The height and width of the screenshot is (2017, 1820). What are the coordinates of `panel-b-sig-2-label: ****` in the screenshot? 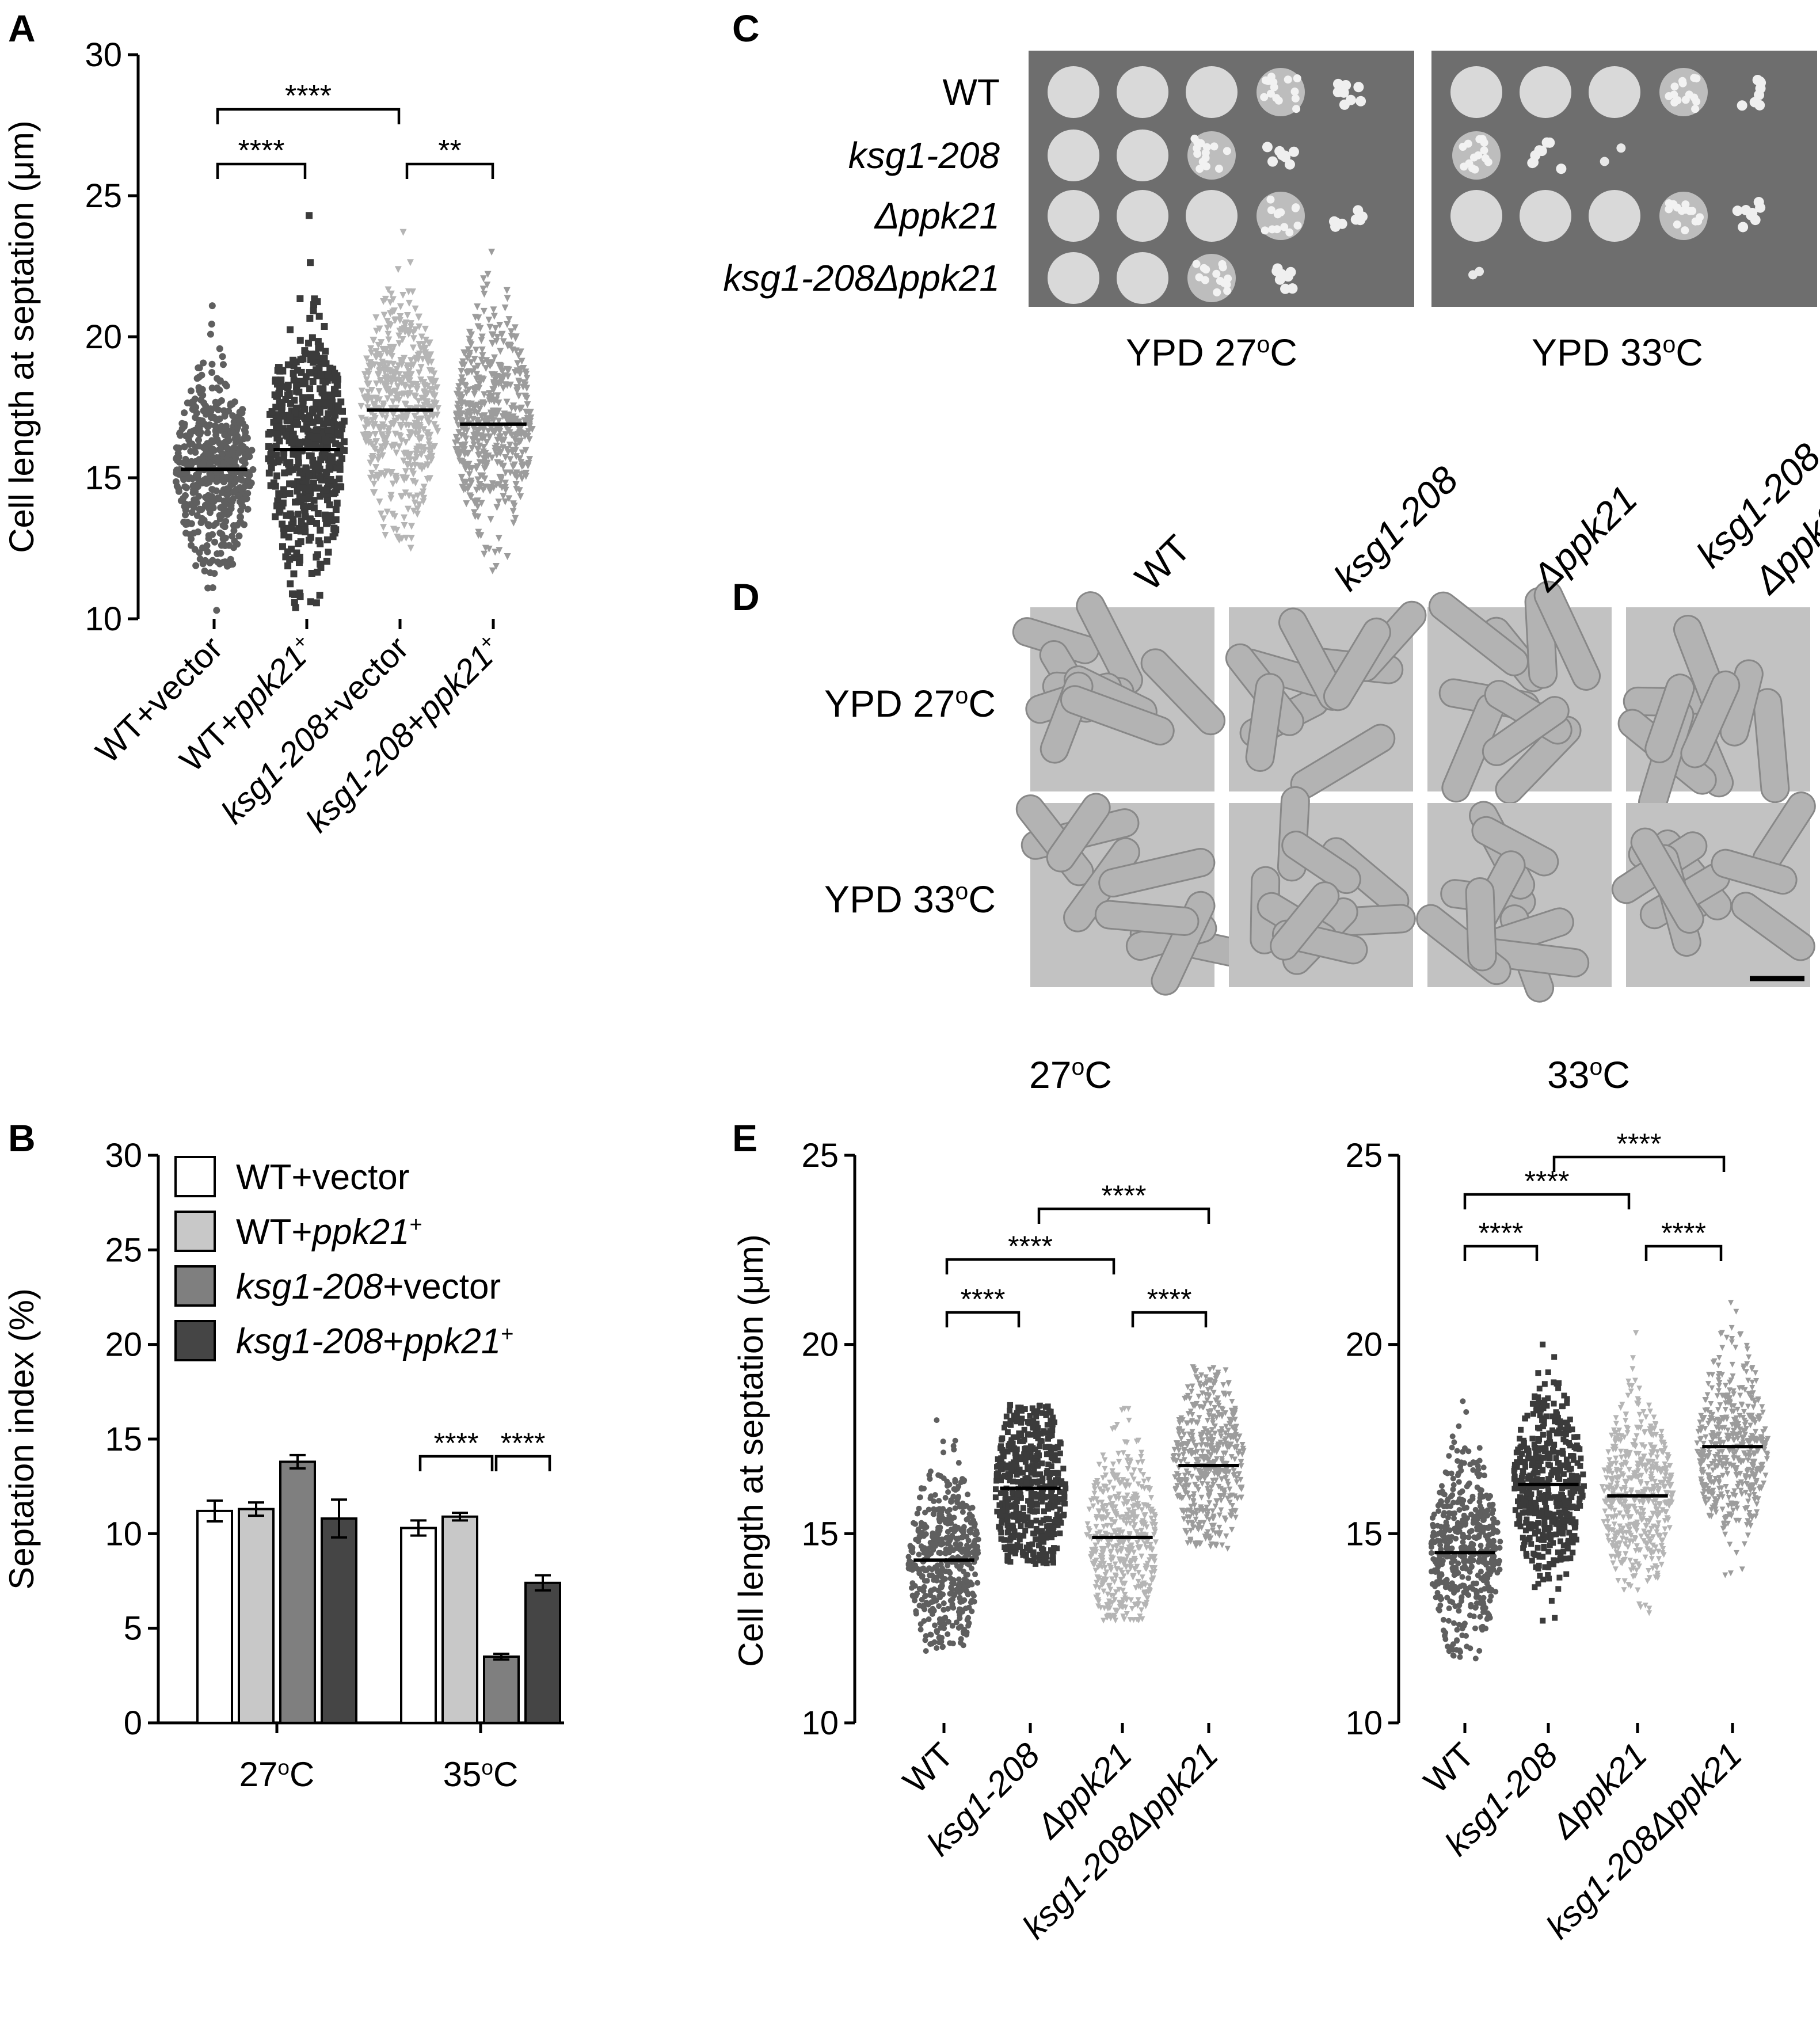 It's located at (523, 1443).